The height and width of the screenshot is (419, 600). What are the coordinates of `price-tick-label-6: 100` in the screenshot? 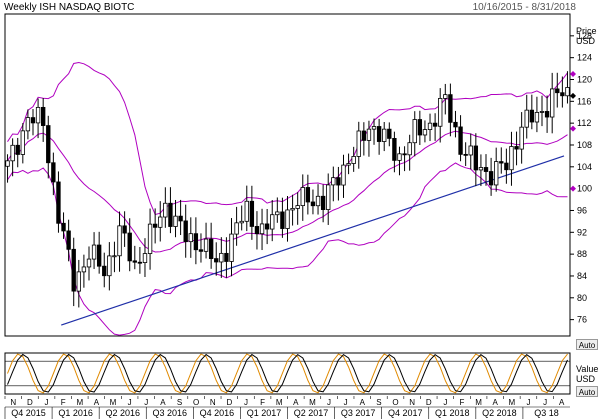 It's located at (584, 189).